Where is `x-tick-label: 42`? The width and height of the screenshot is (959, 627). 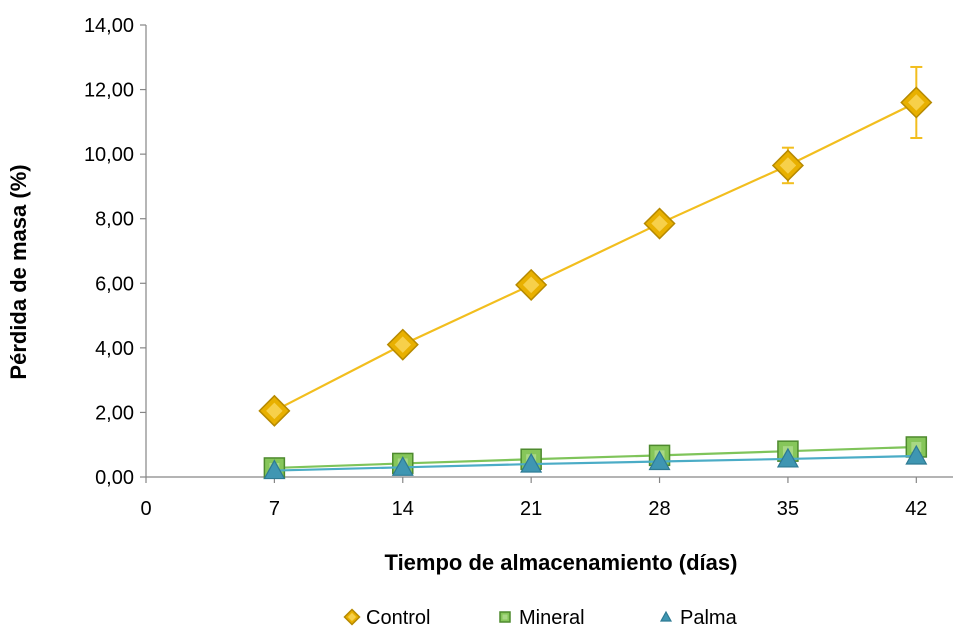
x-tick-label: 42 is located at coordinates (916, 509).